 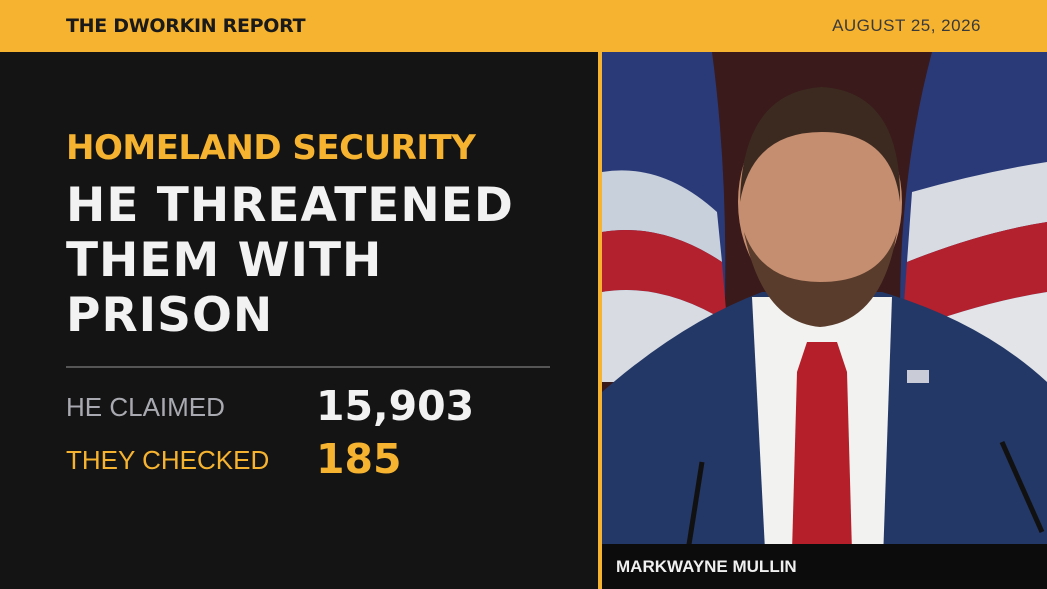 What do you see at coordinates (706, 566) in the screenshot?
I see `caption: MARKWAYNE MULLIN` at bounding box center [706, 566].